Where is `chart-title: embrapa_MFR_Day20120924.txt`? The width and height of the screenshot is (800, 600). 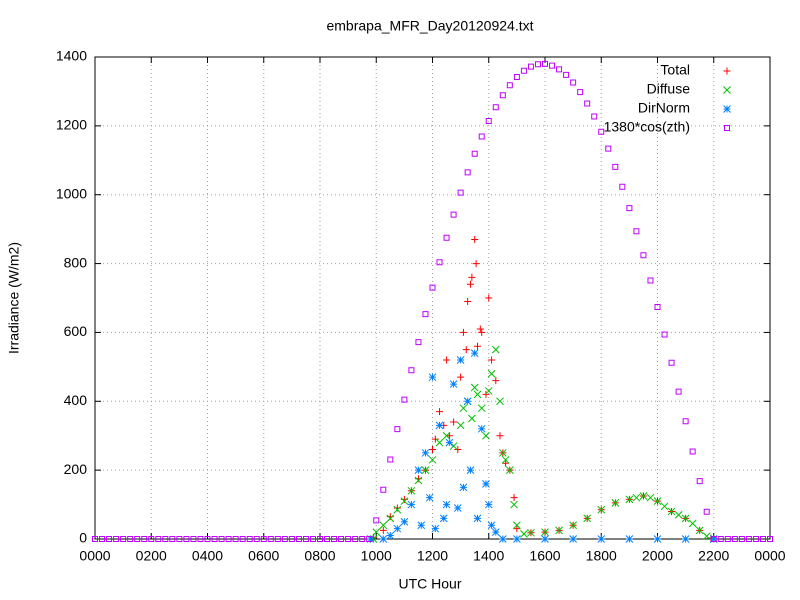 chart-title: embrapa_MFR_Day20120924.txt is located at coordinates (429, 26).